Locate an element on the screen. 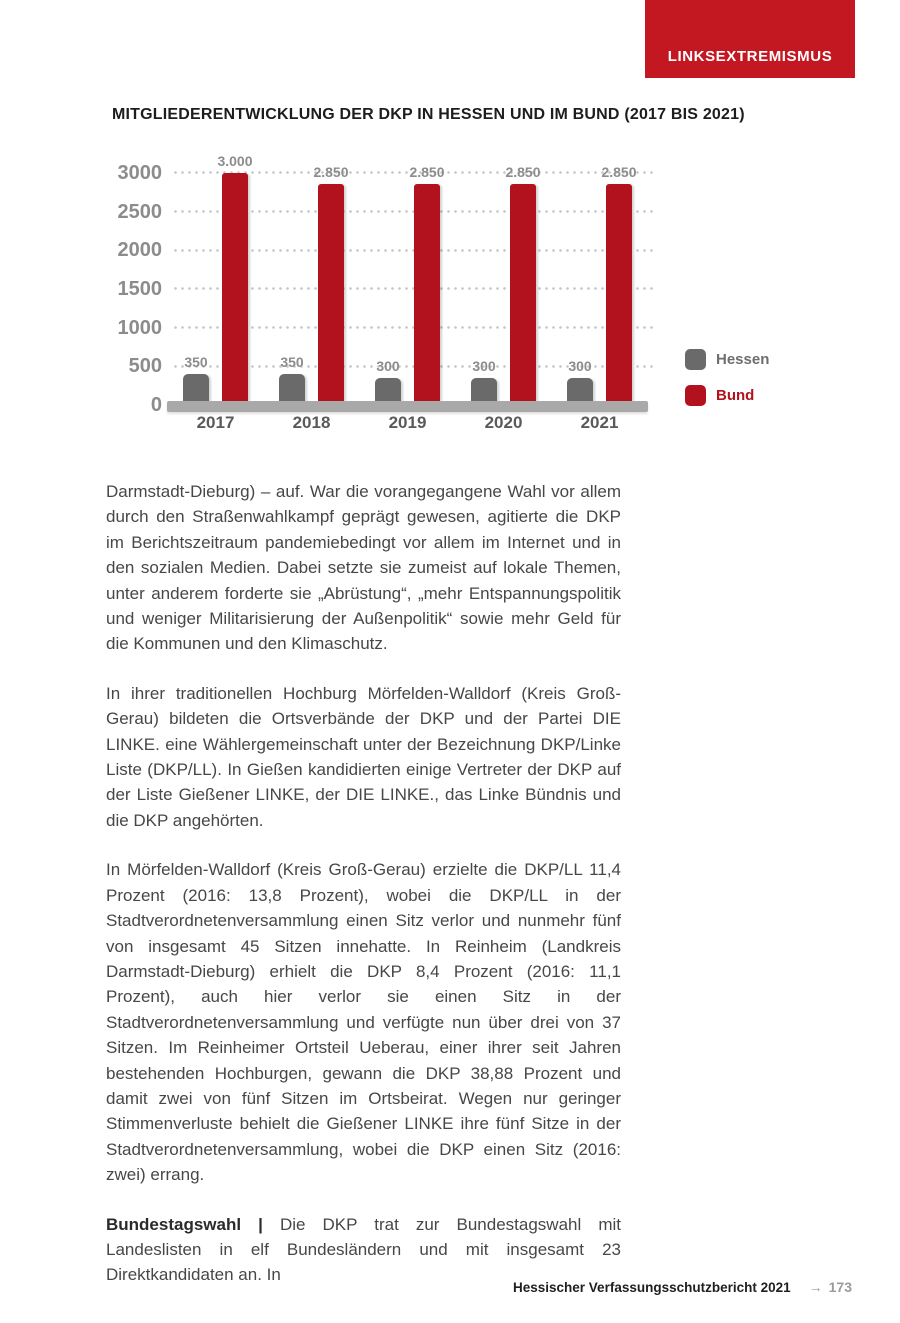 The image size is (900, 1323). bar-hessen-2017 is located at coordinates (196, 387).